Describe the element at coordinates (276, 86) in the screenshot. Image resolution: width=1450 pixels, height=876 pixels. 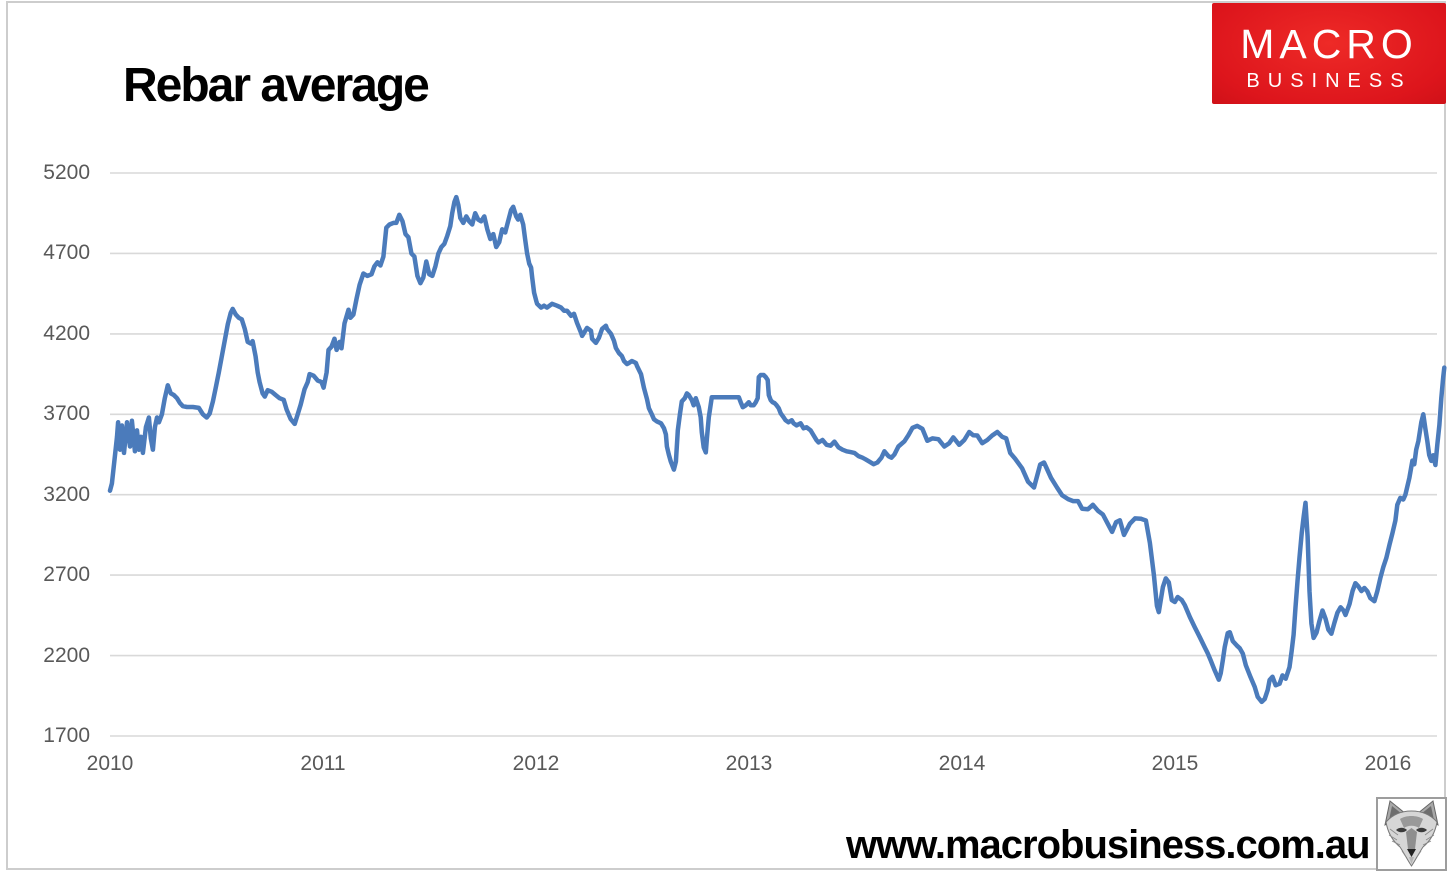
I see `chart-title: Rebar average` at that location.